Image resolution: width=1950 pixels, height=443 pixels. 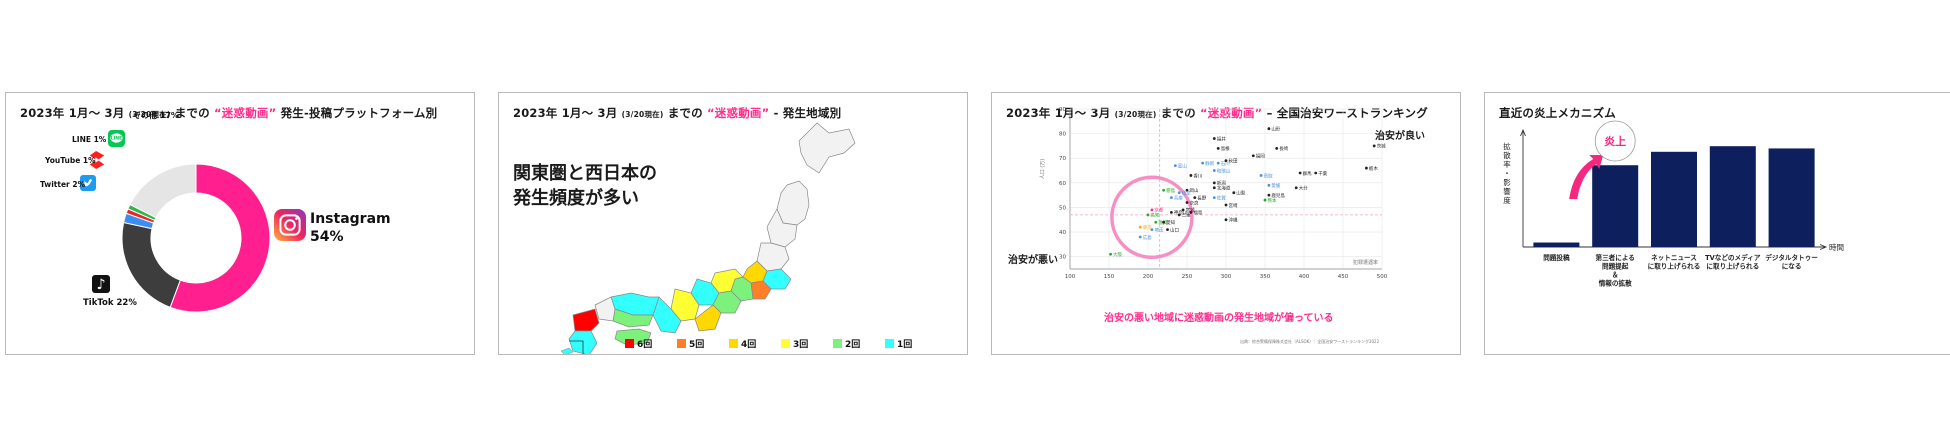 I want to click on point-label: 茨城, so click(x=1382, y=146).